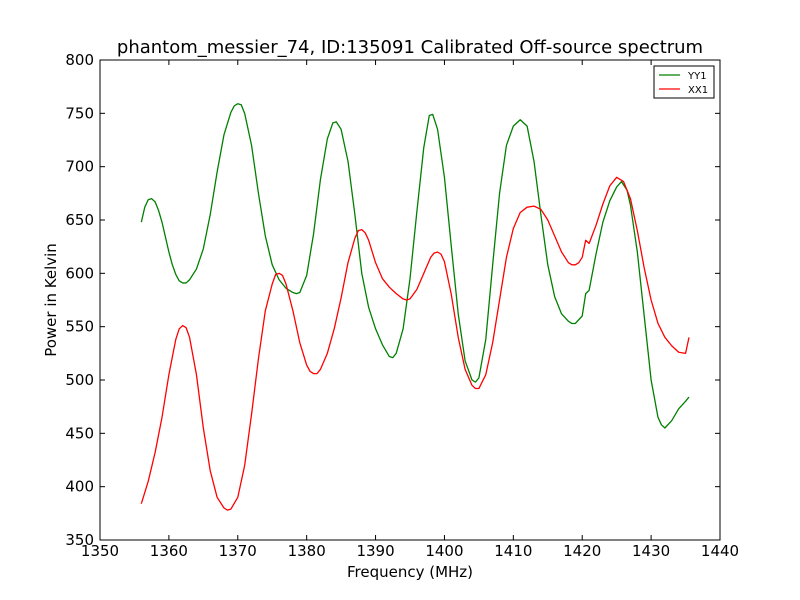 Image resolution: width=800 pixels, height=600 pixels. What do you see at coordinates (720, 551) in the screenshot?
I see `x-tick-label: 1440` at bounding box center [720, 551].